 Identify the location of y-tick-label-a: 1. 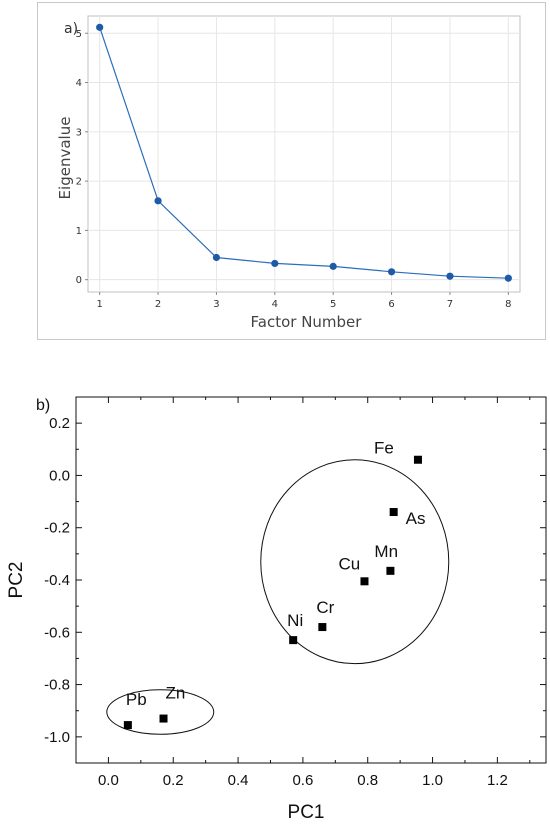
(79, 231).